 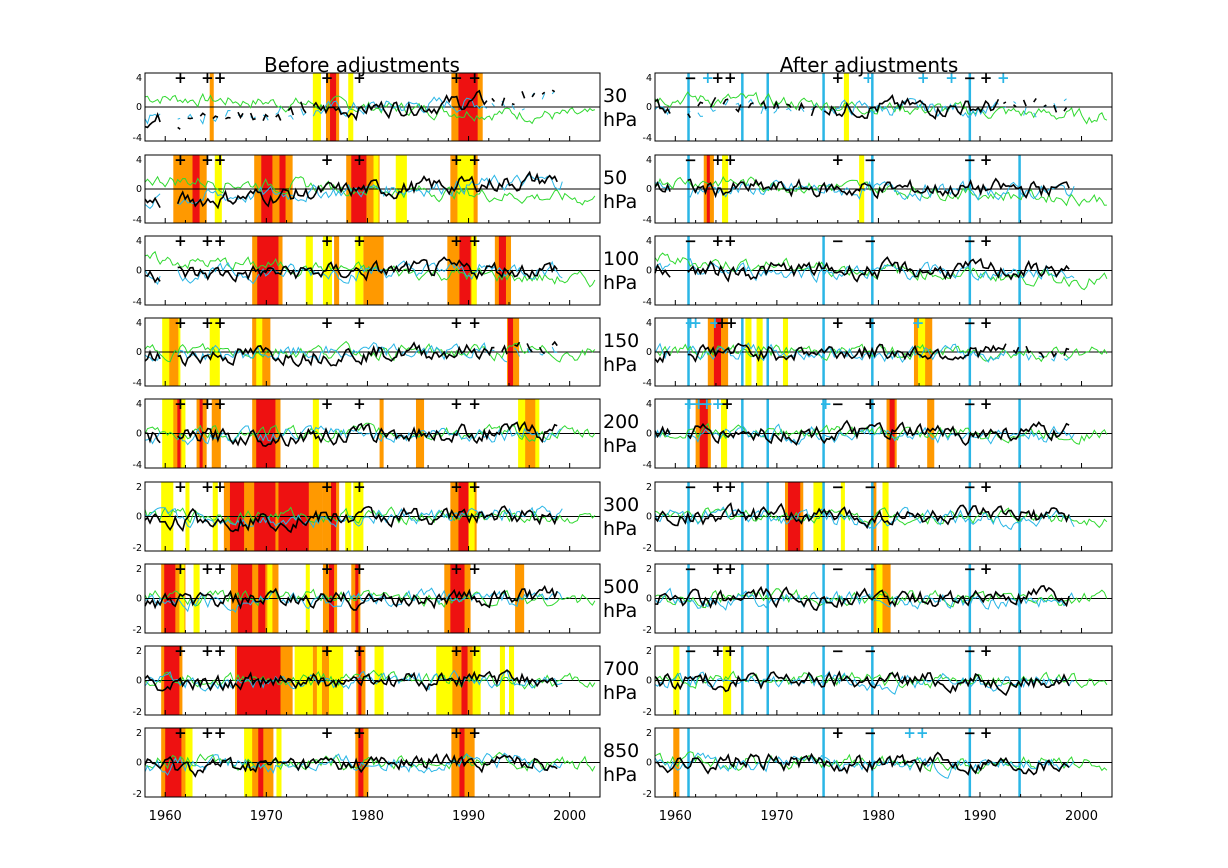 I want to click on level-label: 200, so click(x=621, y=422).